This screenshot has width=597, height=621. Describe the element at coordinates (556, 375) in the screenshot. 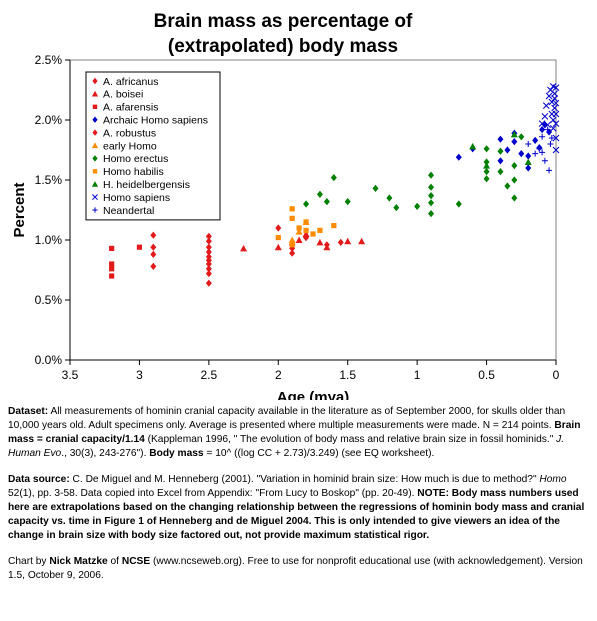

I see `x-tick-label: 0` at that location.